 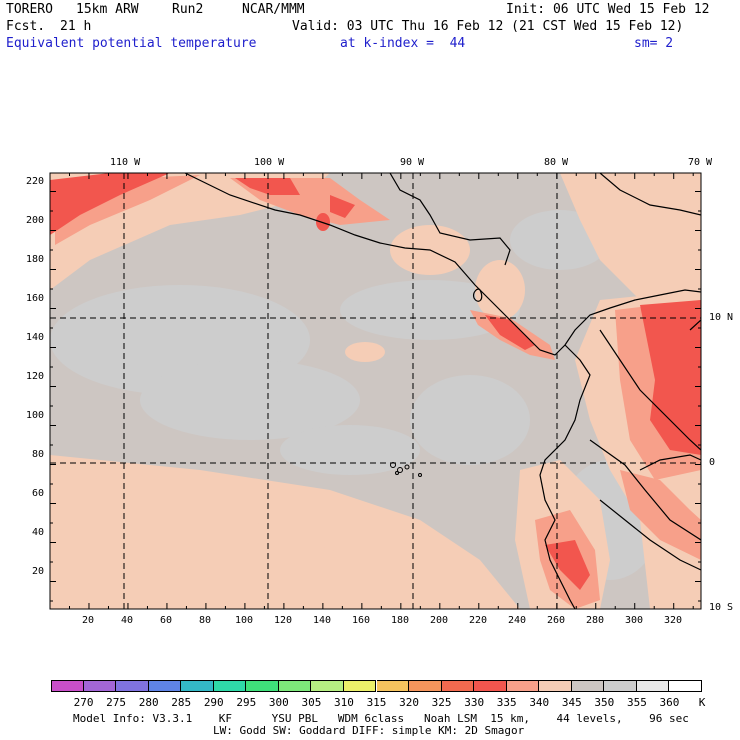 I want to click on grid-y-label: 180, so click(x=35, y=259).